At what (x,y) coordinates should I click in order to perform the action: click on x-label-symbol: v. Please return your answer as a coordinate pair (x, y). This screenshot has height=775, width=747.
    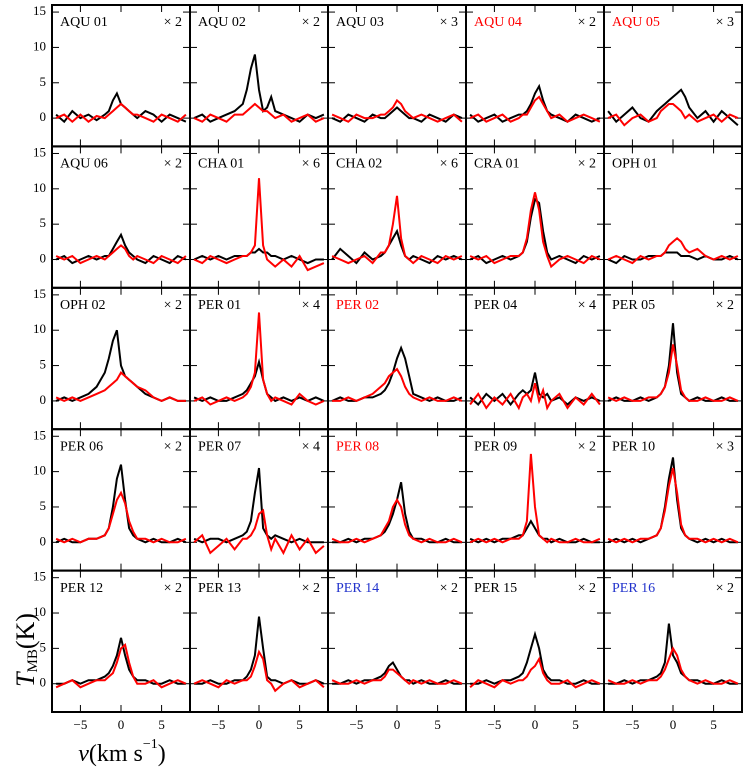
    Looking at the image, I should click on (83, 754).